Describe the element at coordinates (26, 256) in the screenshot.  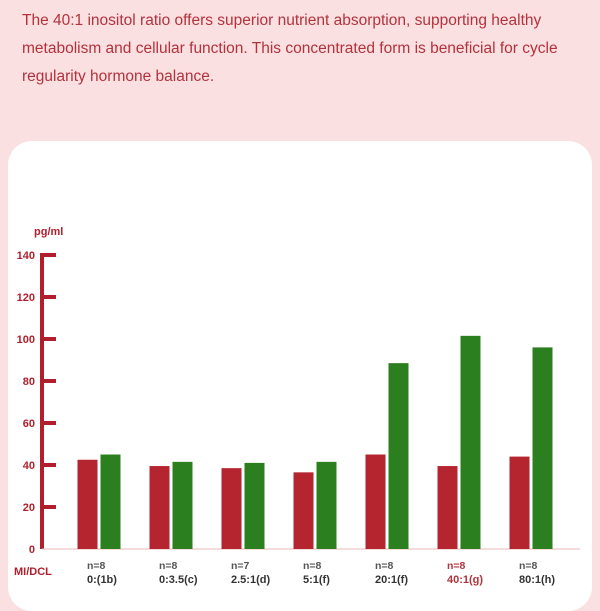
I see `y-tick-label: 140` at that location.